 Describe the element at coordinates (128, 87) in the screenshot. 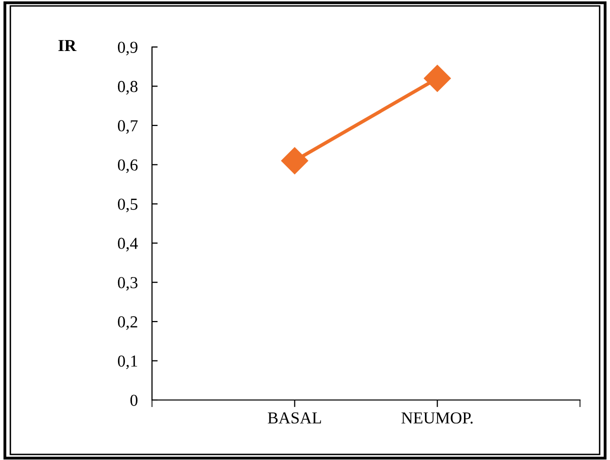

I see `y-tick-label: 0,8` at that location.